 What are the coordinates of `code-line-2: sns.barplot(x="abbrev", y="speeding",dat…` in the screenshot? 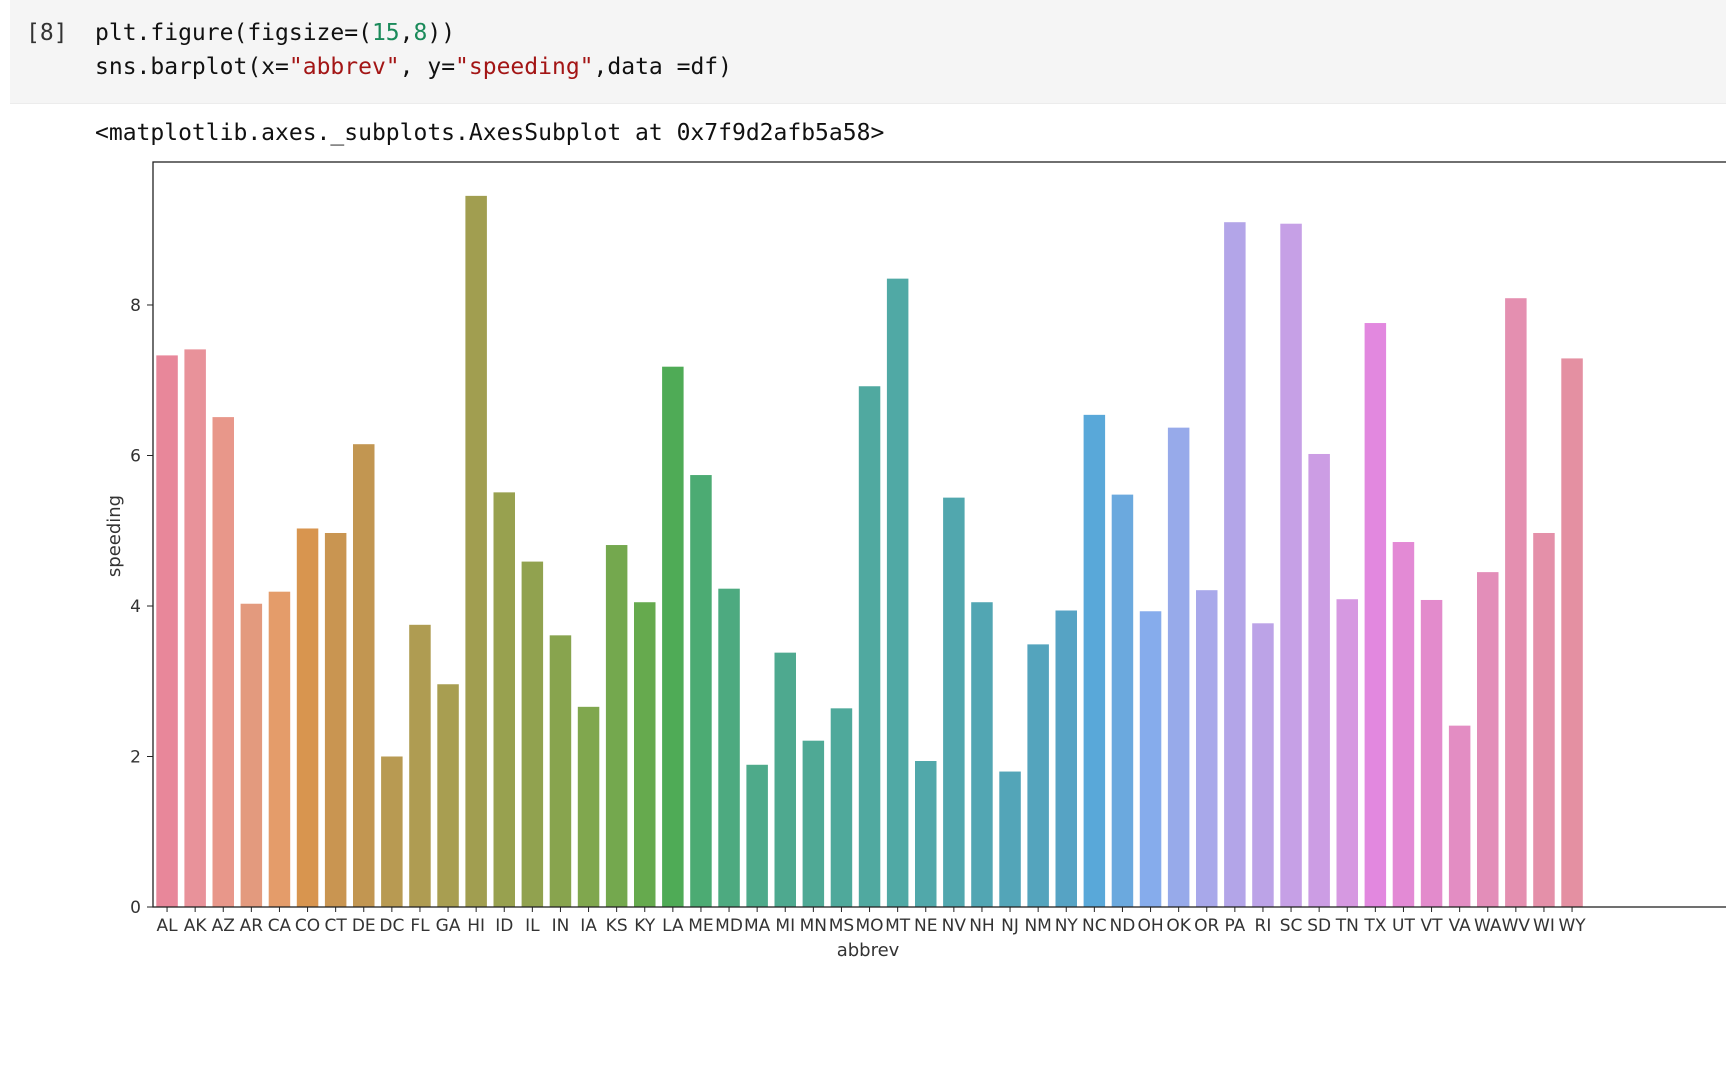 It's located at (413, 67).